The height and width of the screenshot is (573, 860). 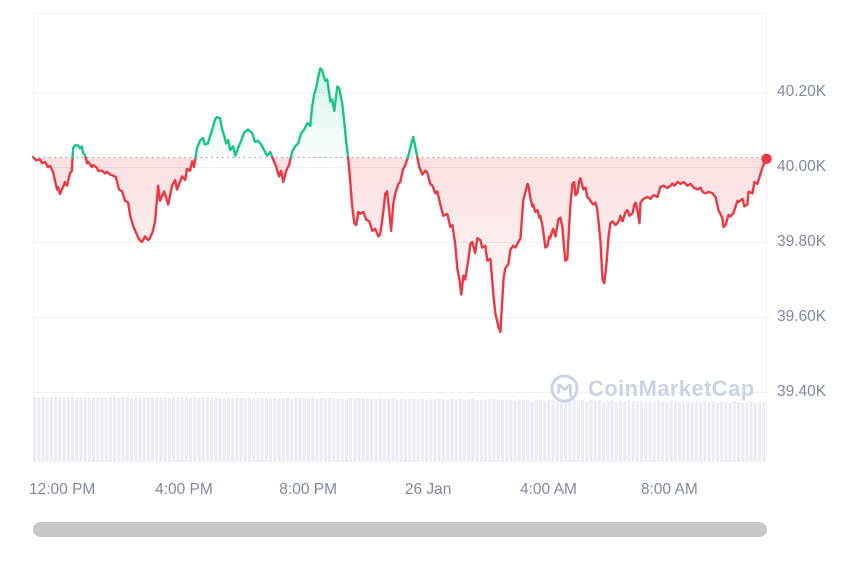 I want to click on x-axis-label: 12:00 PM, so click(x=62, y=489).